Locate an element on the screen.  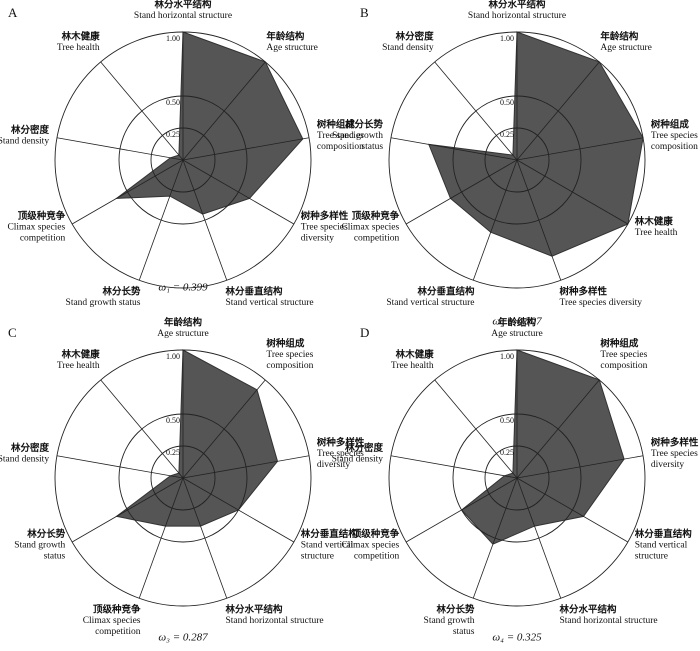
panel-label: C is located at coordinates (12, 332).